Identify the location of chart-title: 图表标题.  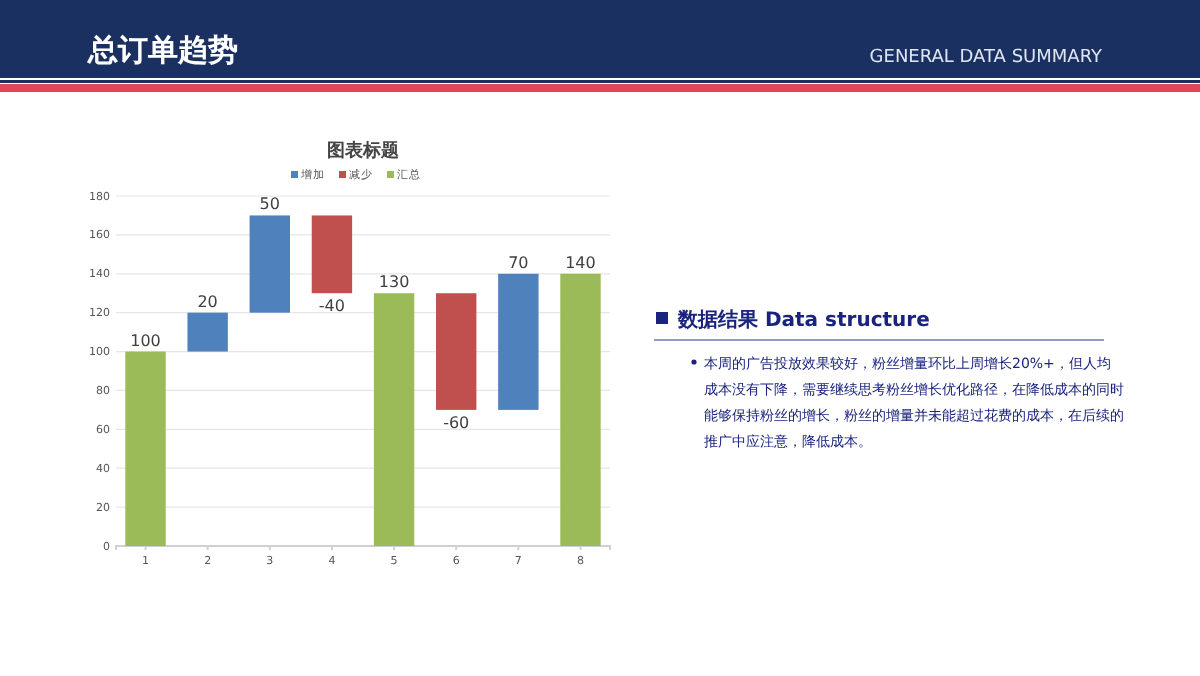
(363, 151).